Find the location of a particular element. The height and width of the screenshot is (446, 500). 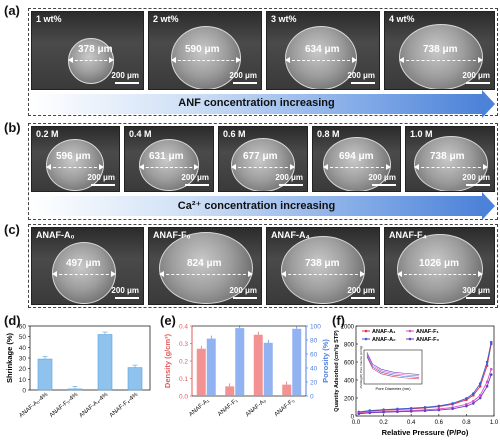

x-tick-label: ANAF-F₄-4% is located at coordinates (124, 405).